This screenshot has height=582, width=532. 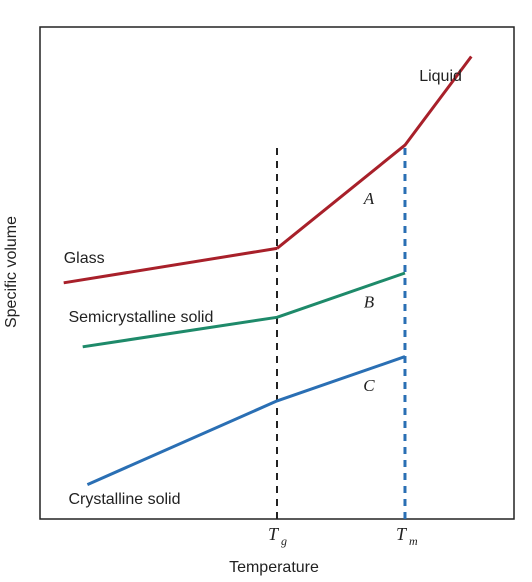 I want to click on region-label-c: C, so click(x=369, y=385).